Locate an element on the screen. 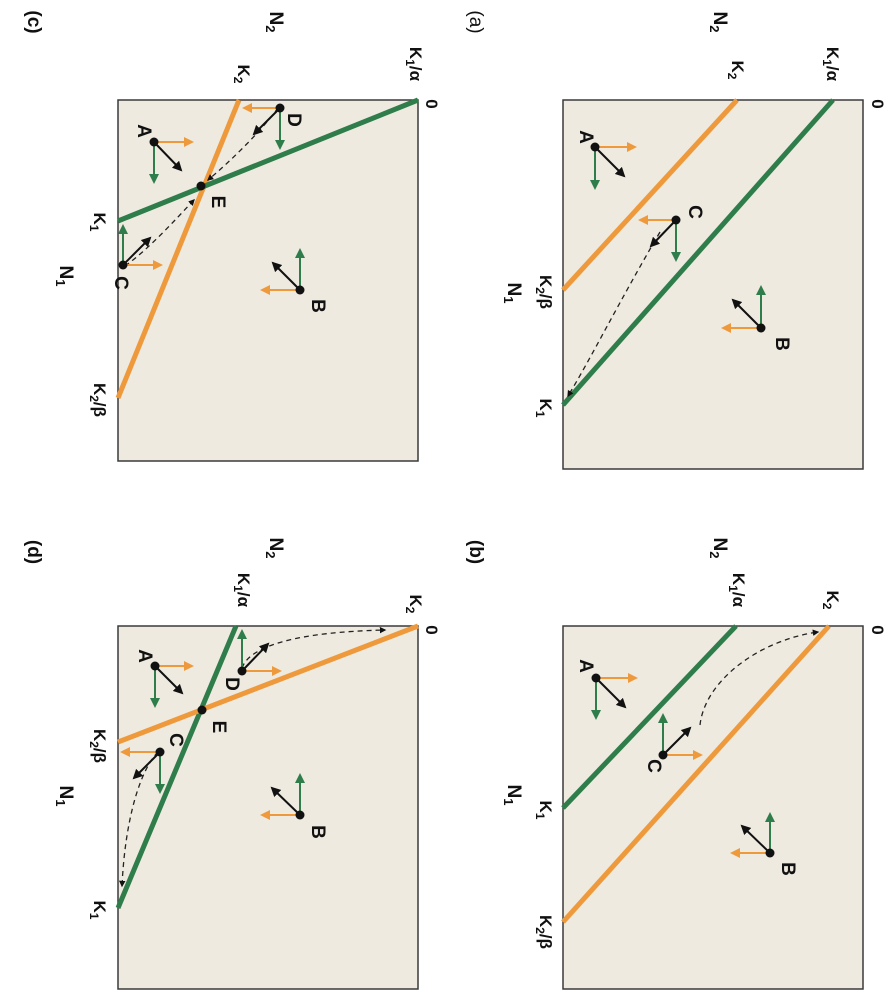 The image size is (894, 1008). panel-c-point-e is located at coordinates (201, 186).